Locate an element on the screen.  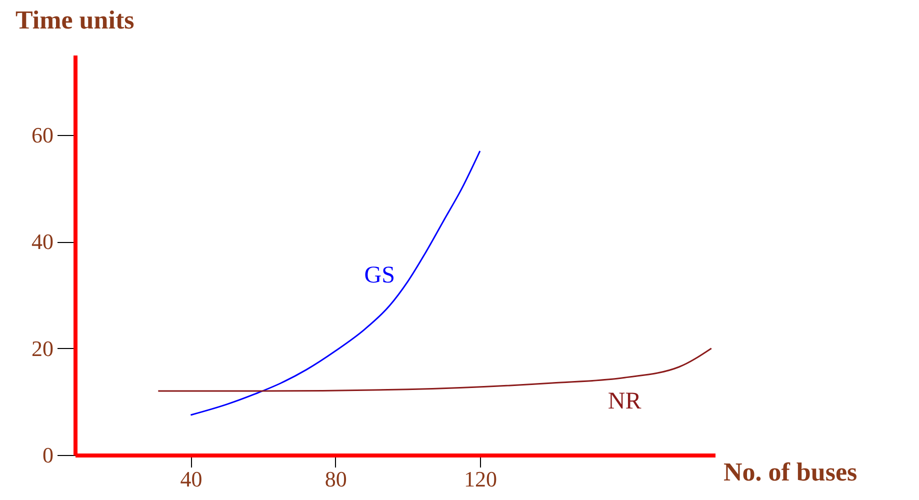
x-tick-label: 40 is located at coordinates (191, 479).